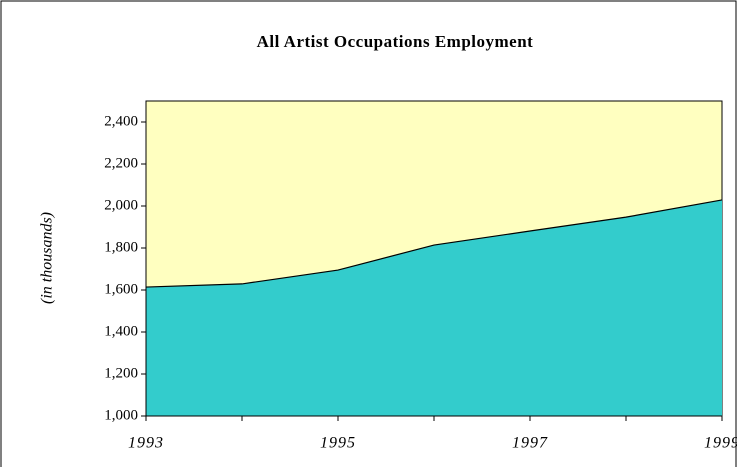  Describe the element at coordinates (338, 443) in the screenshot. I see `x-tick-label: 1995` at that location.